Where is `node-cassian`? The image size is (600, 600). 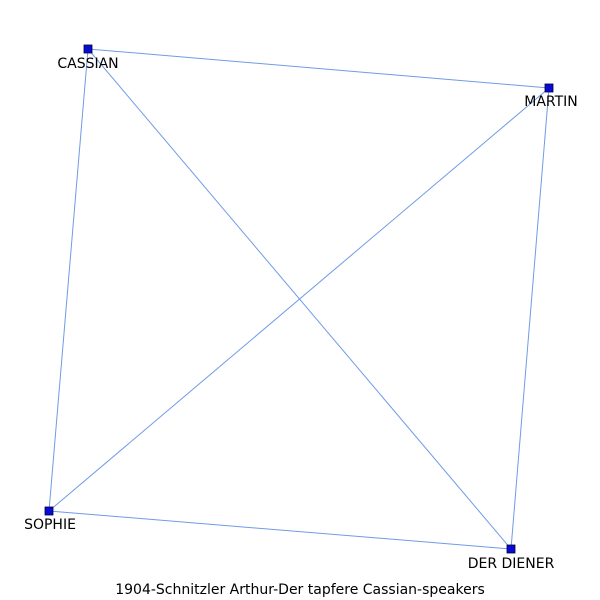
node-cassian is located at coordinates (88, 49).